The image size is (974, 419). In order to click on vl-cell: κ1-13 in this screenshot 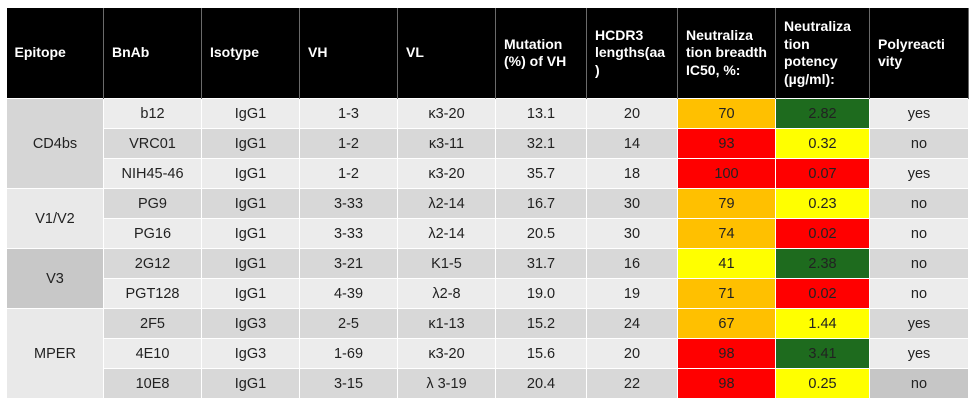, I will do `click(446, 323)`.